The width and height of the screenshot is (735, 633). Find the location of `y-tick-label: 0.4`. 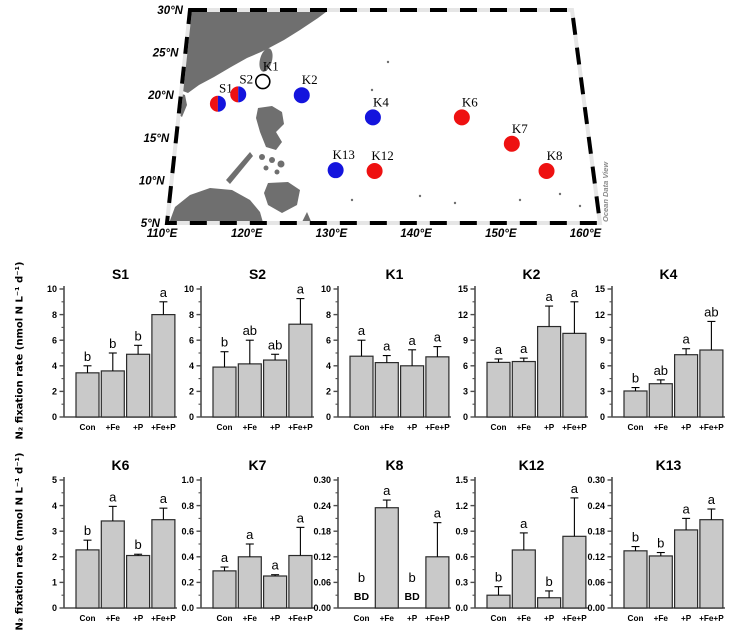

y-tick-label: 0.4 is located at coordinates (187, 557).